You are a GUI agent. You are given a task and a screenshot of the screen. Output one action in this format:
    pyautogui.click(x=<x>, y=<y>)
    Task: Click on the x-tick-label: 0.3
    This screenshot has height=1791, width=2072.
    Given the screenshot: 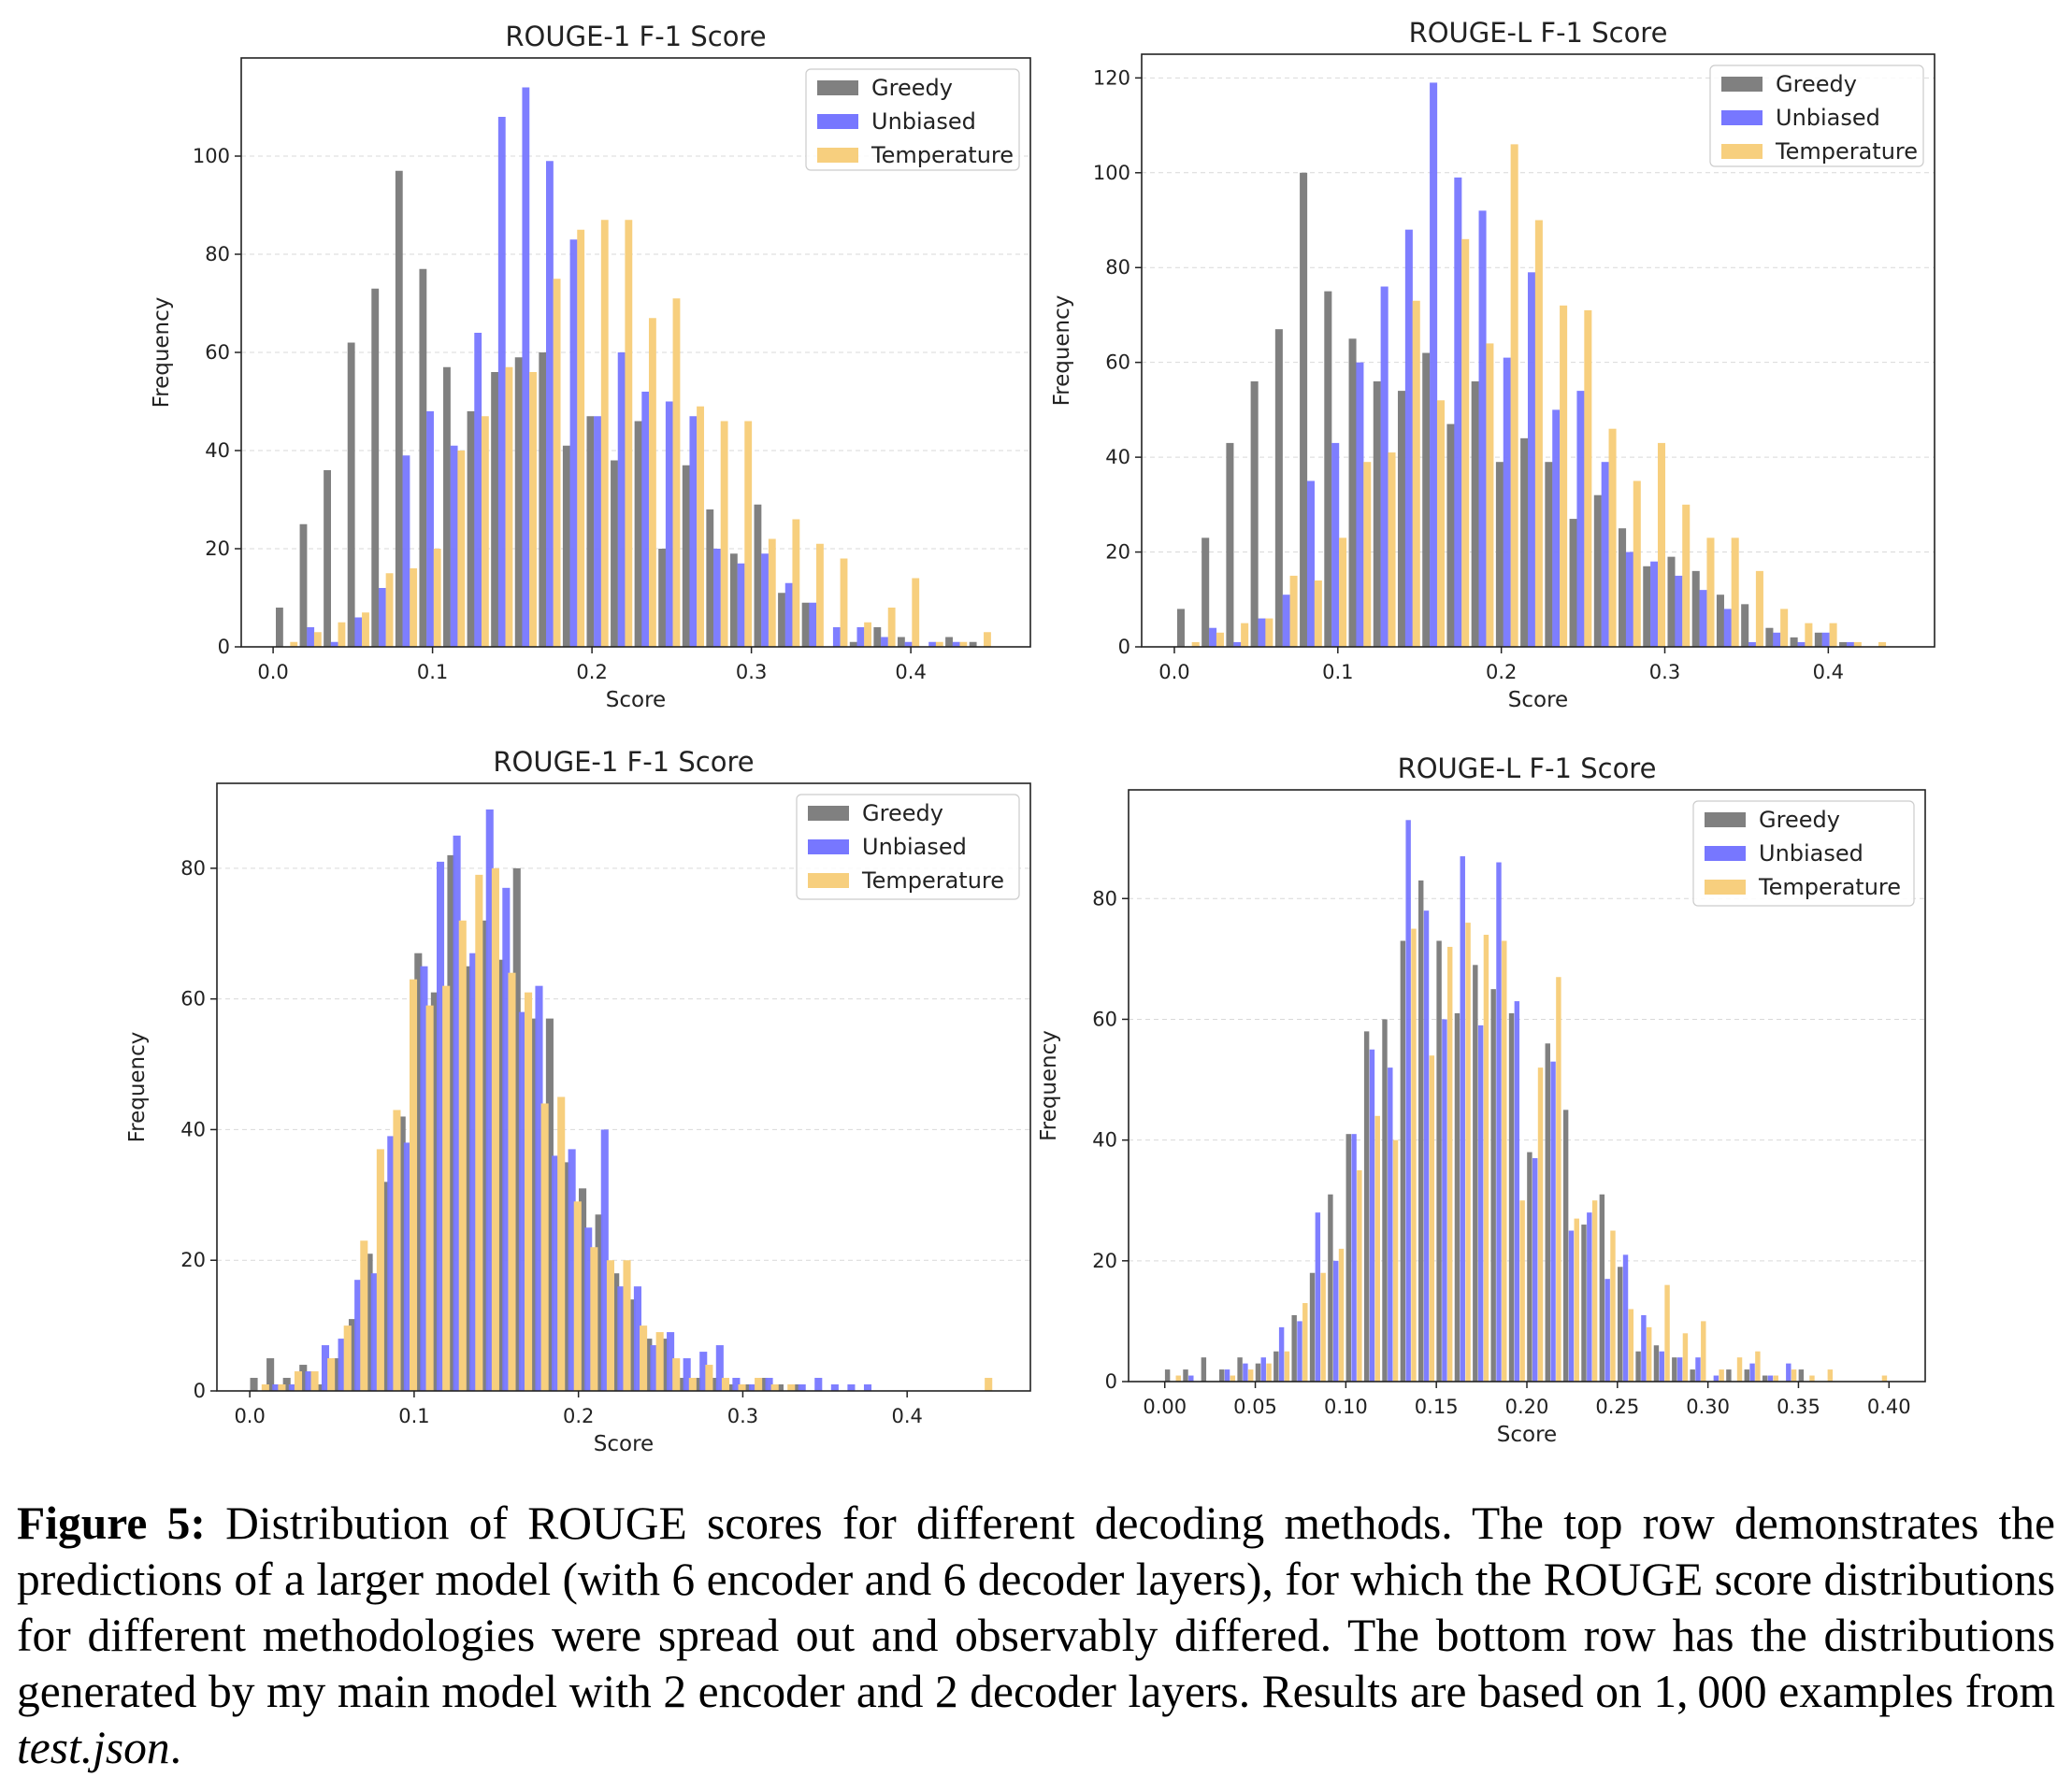 What is the action you would take?
    pyautogui.click(x=1664, y=672)
    